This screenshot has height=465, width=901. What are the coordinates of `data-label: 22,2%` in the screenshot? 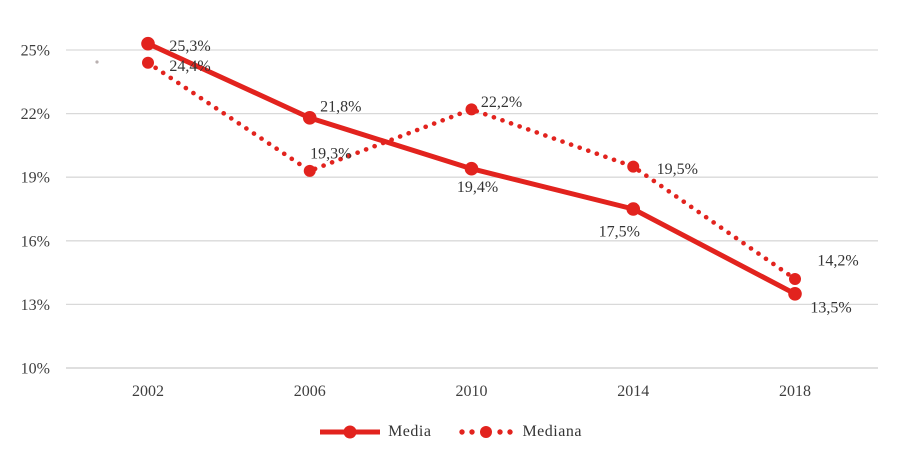 It's located at (501, 102).